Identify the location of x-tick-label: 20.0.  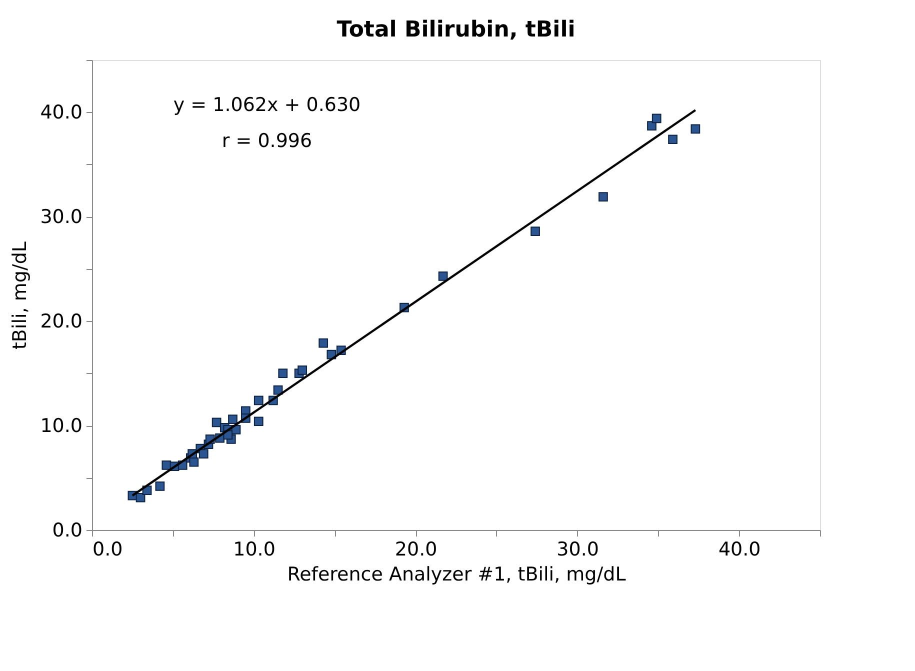
(416, 549).